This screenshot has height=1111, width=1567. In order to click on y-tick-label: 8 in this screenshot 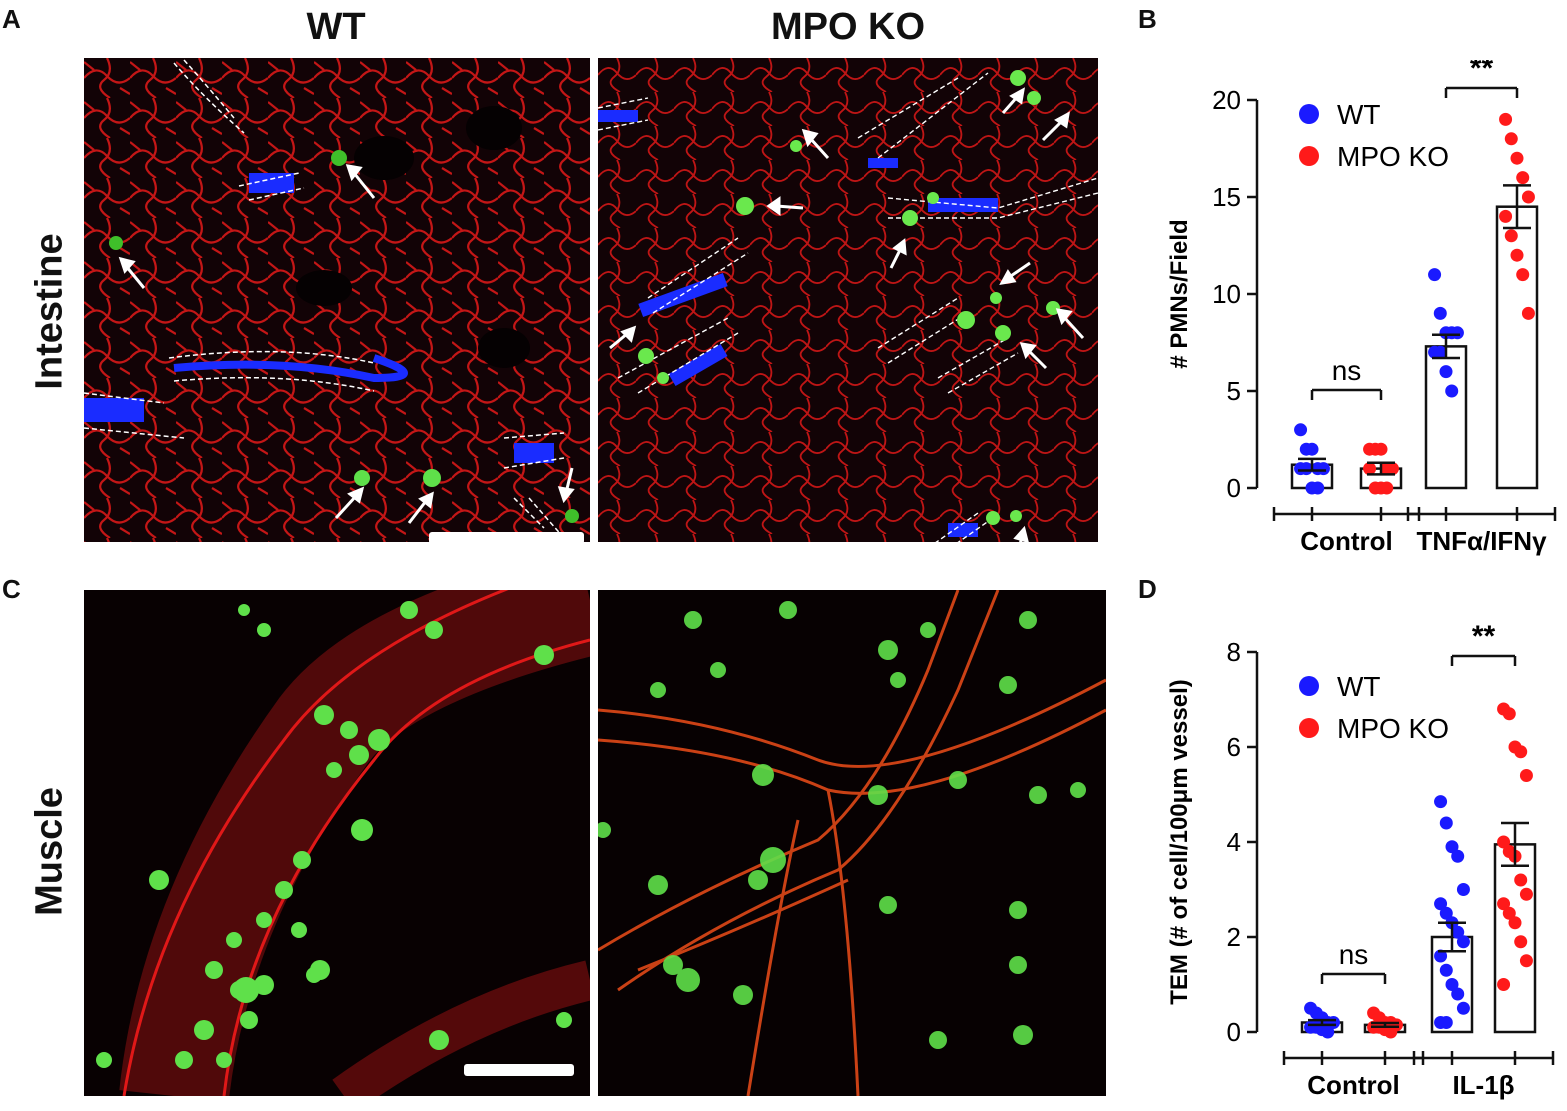, I will do `click(1234, 652)`.